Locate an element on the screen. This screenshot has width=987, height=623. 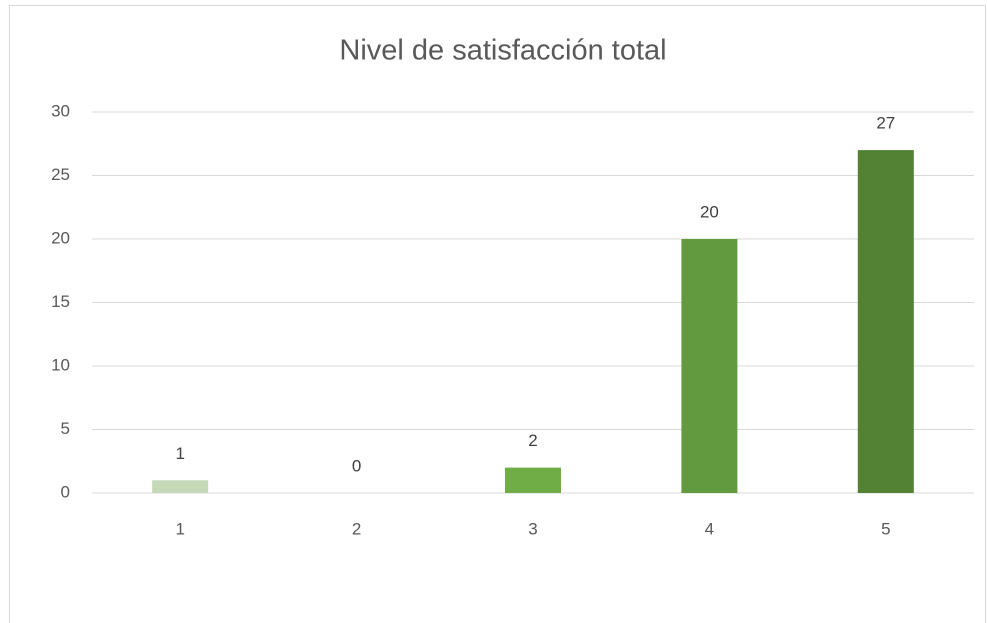
y-tick-label: 25 is located at coordinates (60, 174).